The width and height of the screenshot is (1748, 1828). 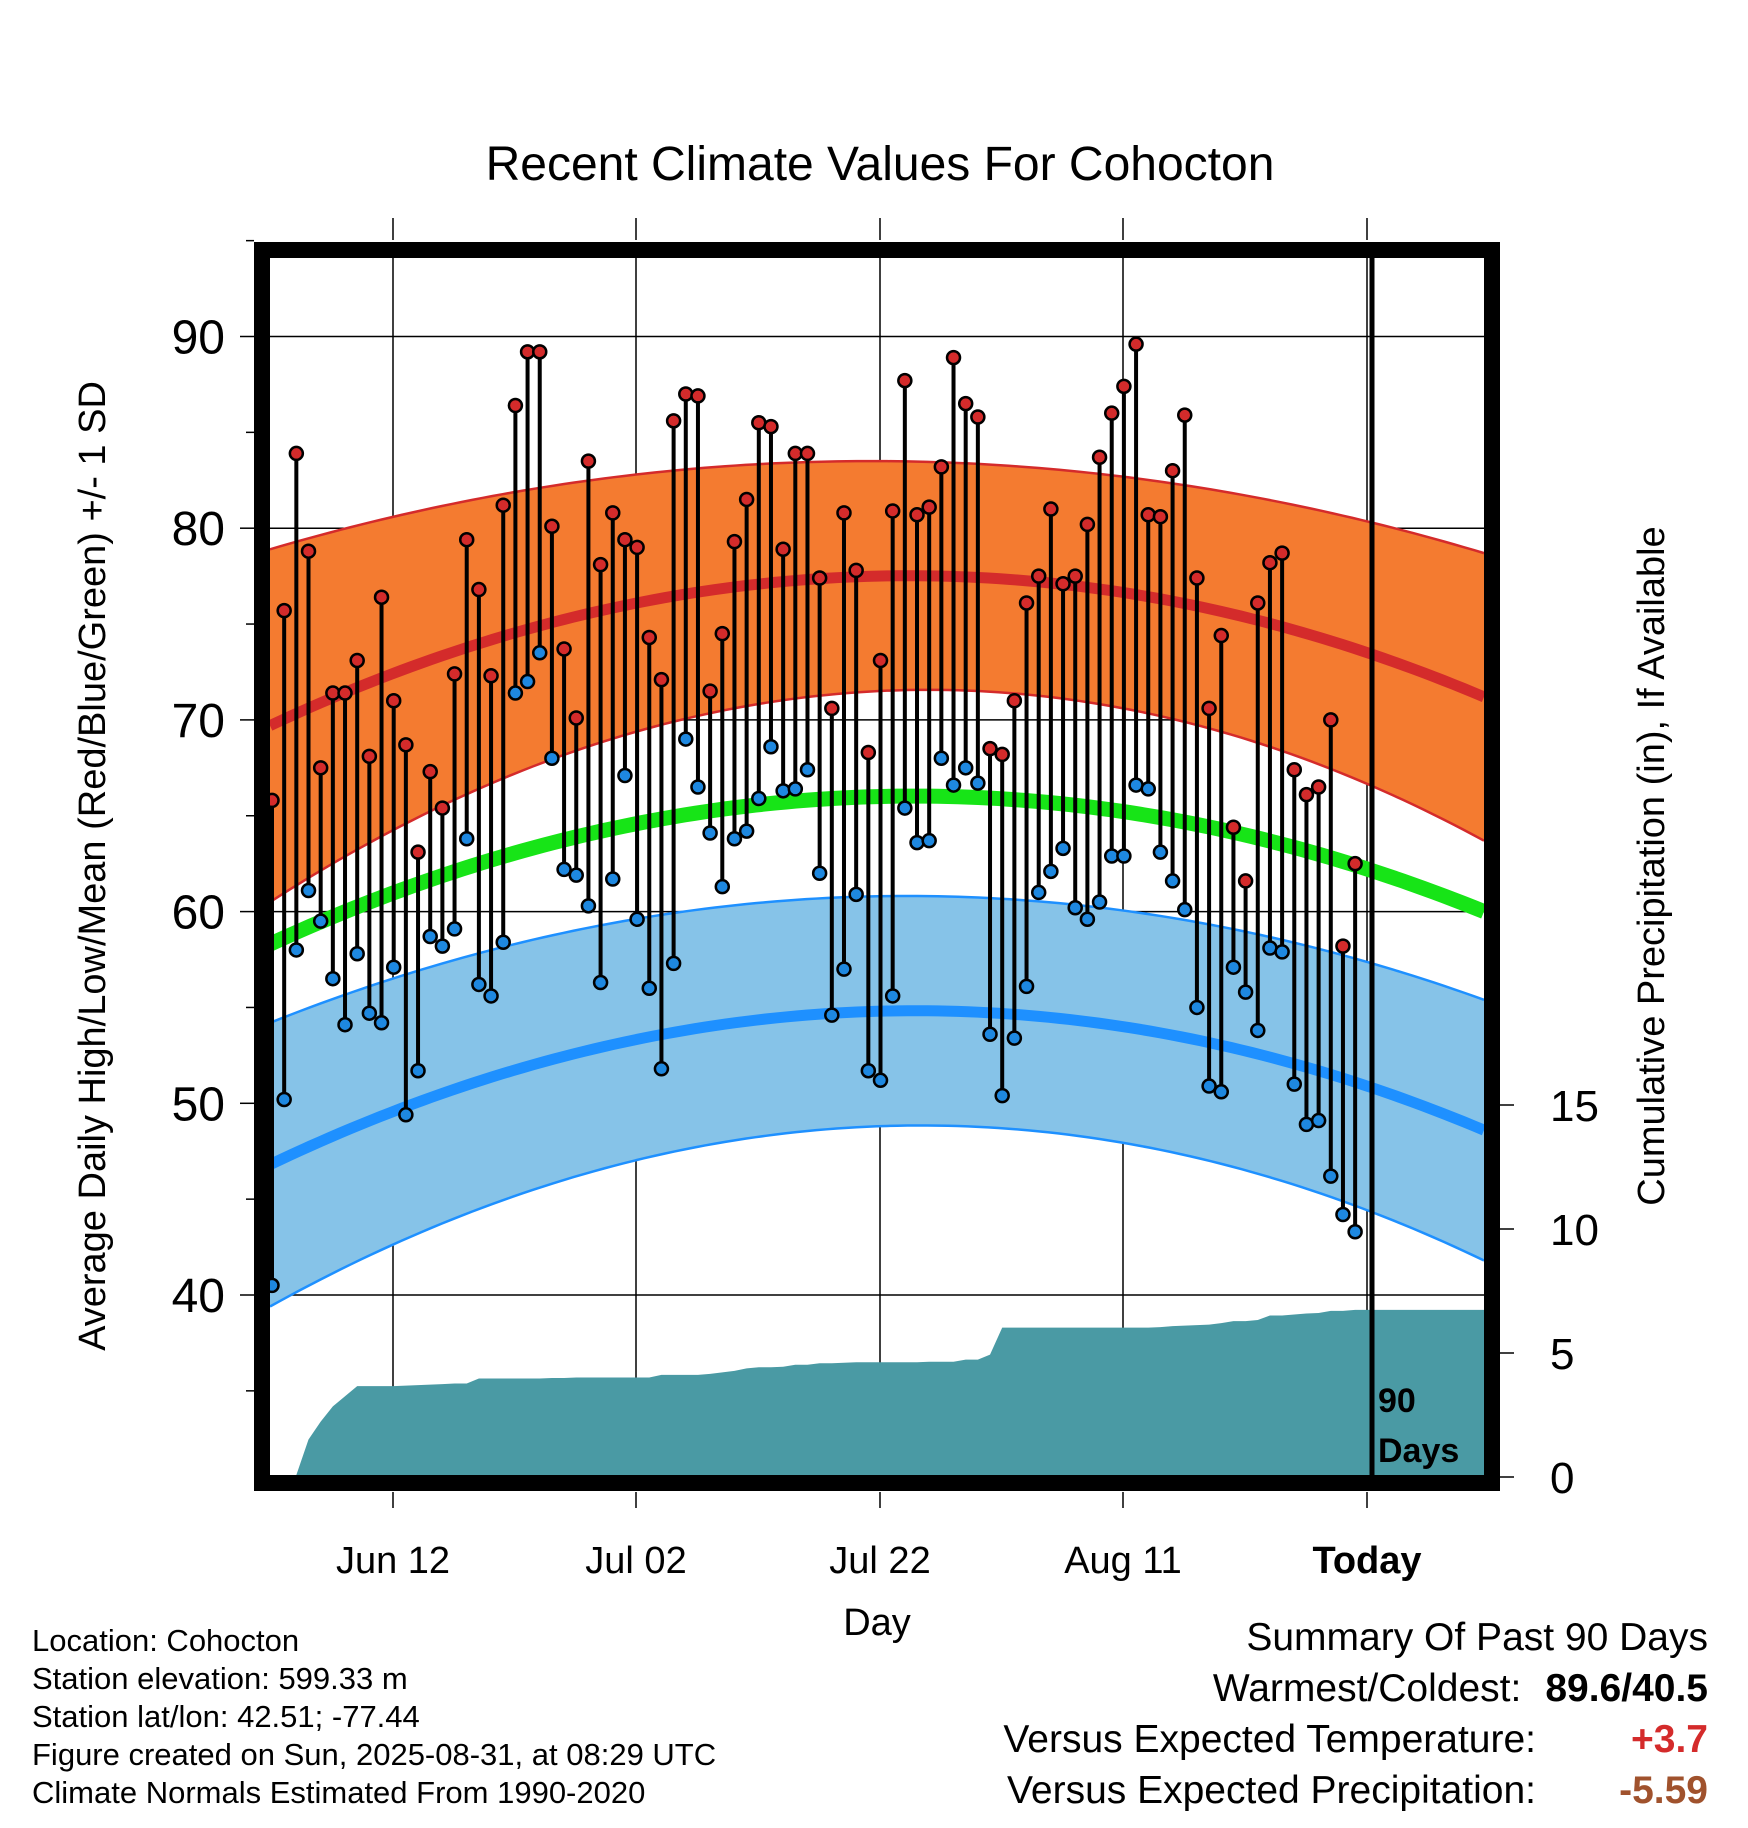 What do you see at coordinates (226, 1716) in the screenshot?
I see `station-latlon: Station lat/lon: 42.51; -77.44` at bounding box center [226, 1716].